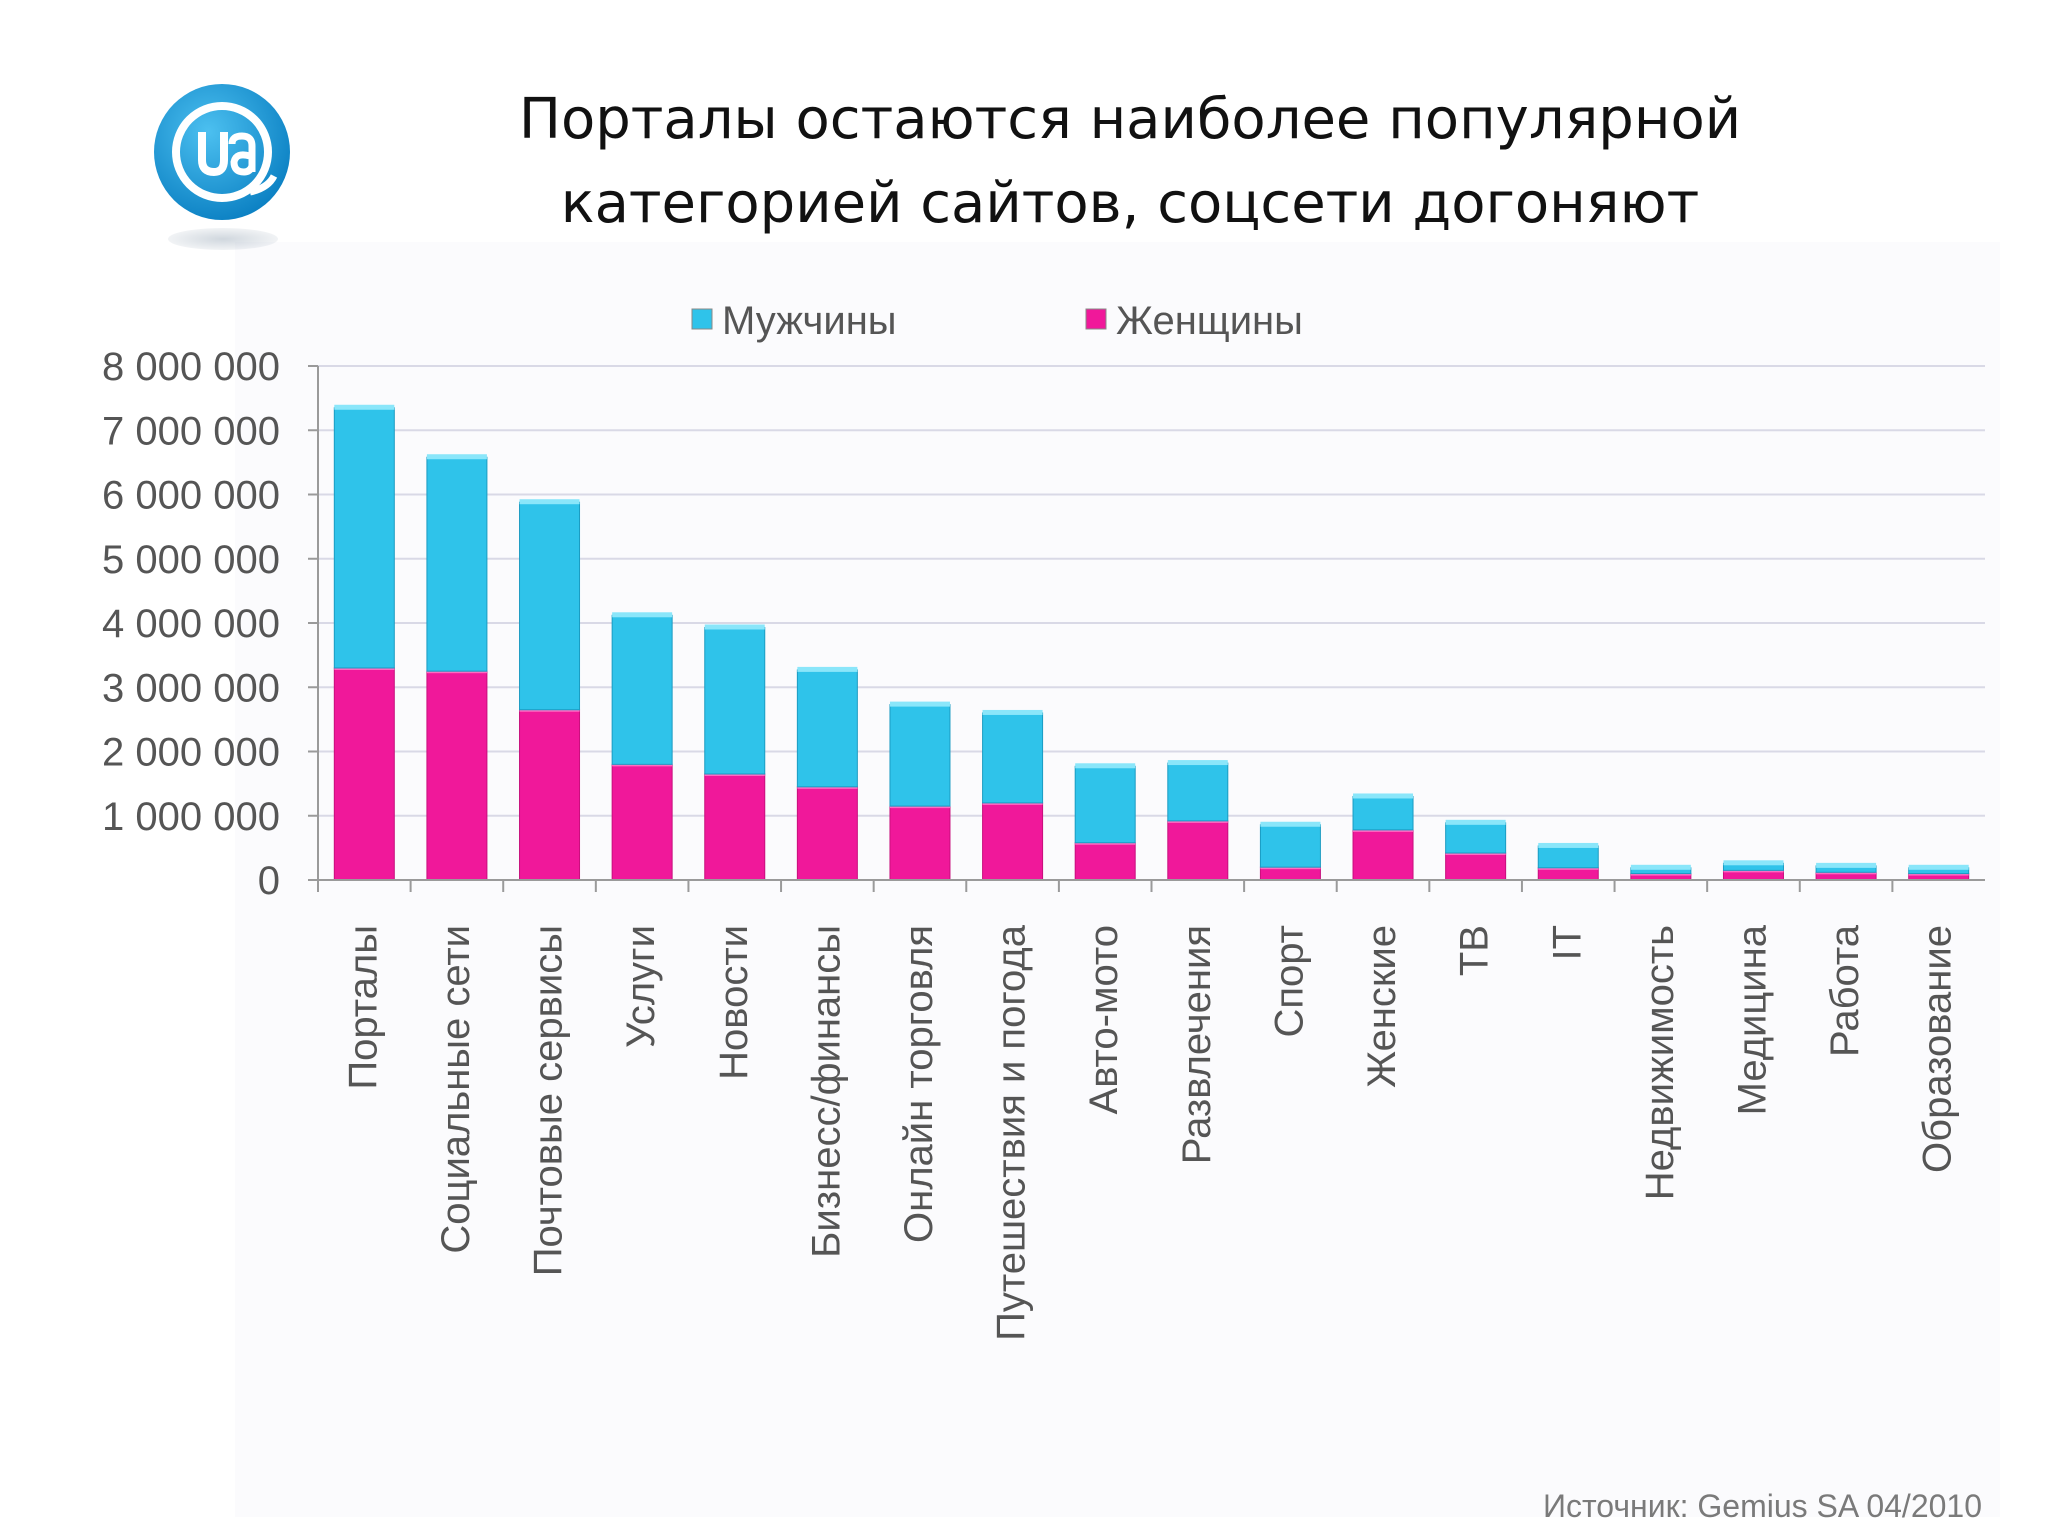  Describe the element at coordinates (1209, 321) in the screenshot. I see `legend-label: Женщины` at that location.